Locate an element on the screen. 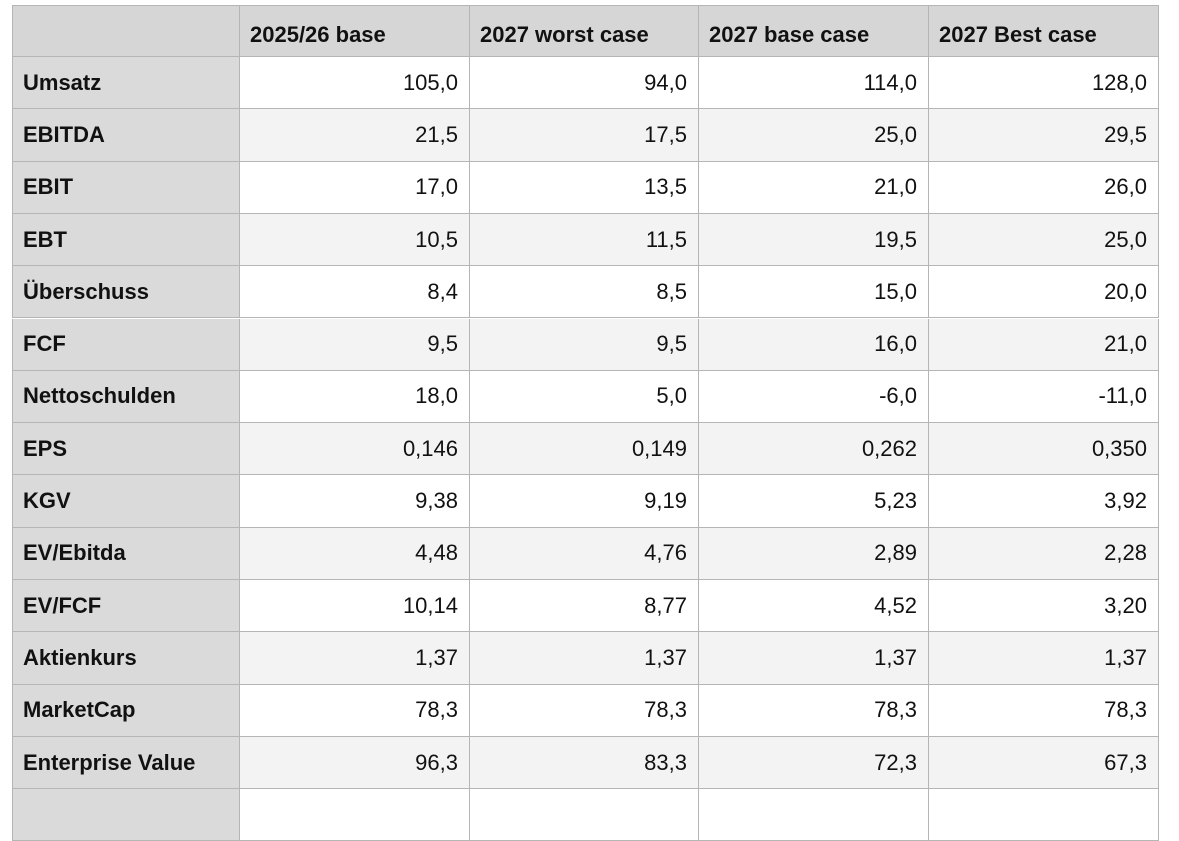 This screenshot has height=841, width=1179. value-cell: 8,5 is located at coordinates (584, 292).